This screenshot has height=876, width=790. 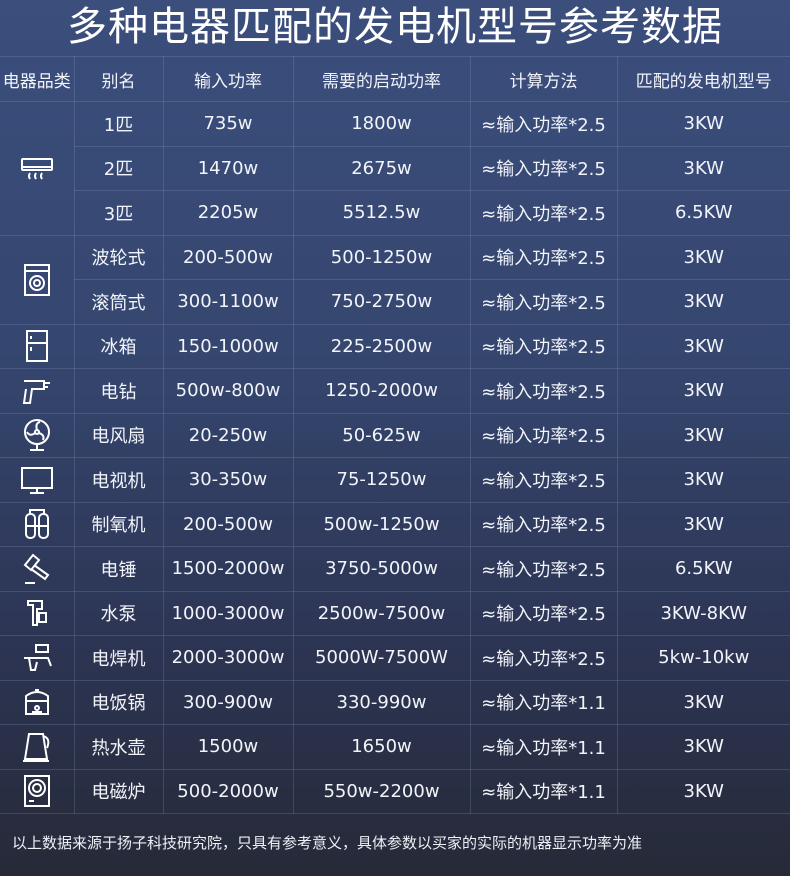 I want to click on start-power-cell: 1800w, so click(x=381, y=124).